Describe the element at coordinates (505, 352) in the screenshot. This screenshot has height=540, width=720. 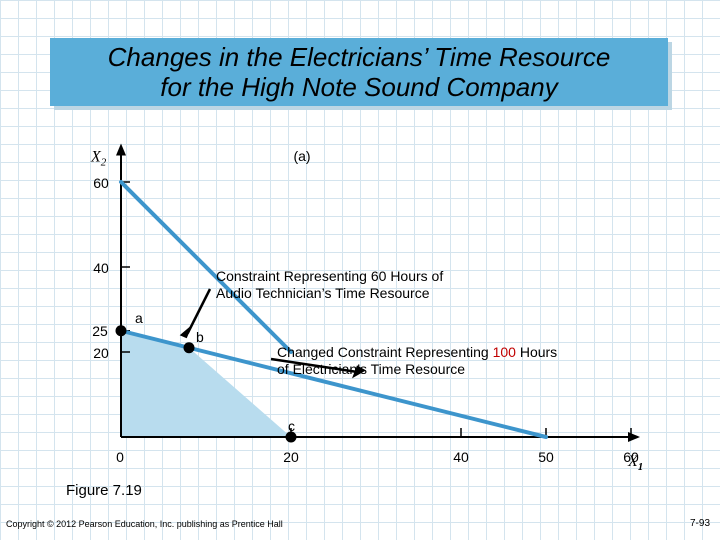
I see `annotation-2-highlight: 100` at that location.